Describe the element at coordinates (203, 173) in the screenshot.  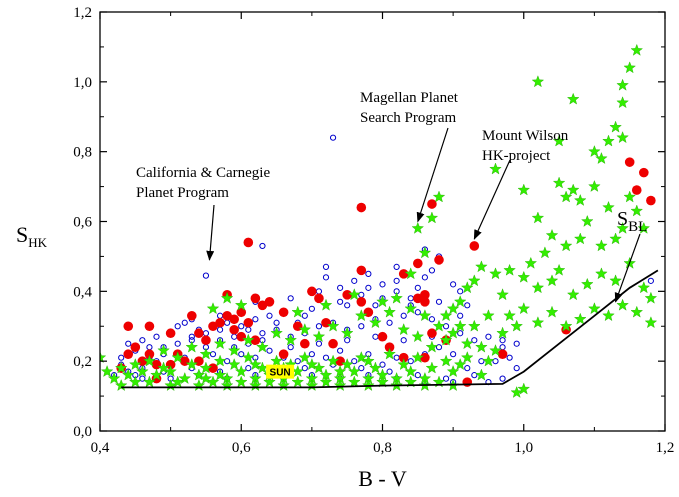
I see `annotation-line: California & Carnegie` at that location.